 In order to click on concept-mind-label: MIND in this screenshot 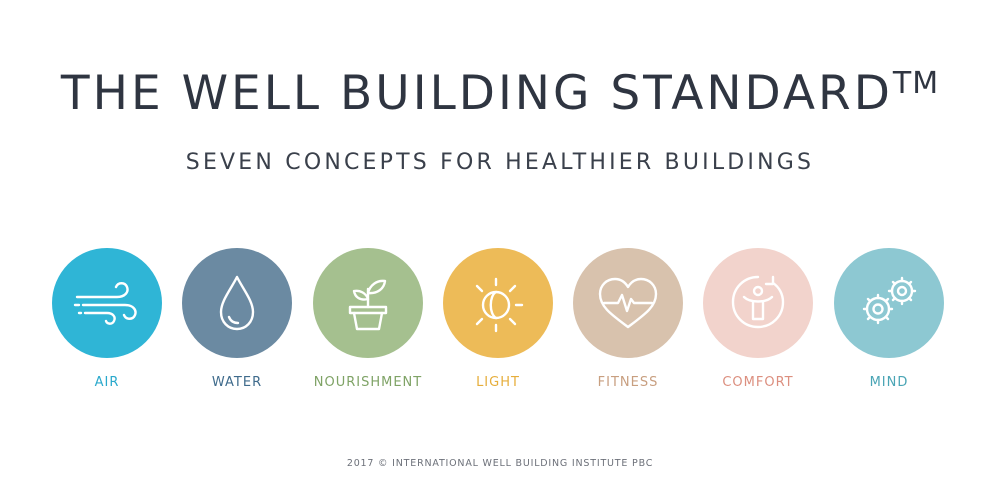, I will do `click(889, 382)`.